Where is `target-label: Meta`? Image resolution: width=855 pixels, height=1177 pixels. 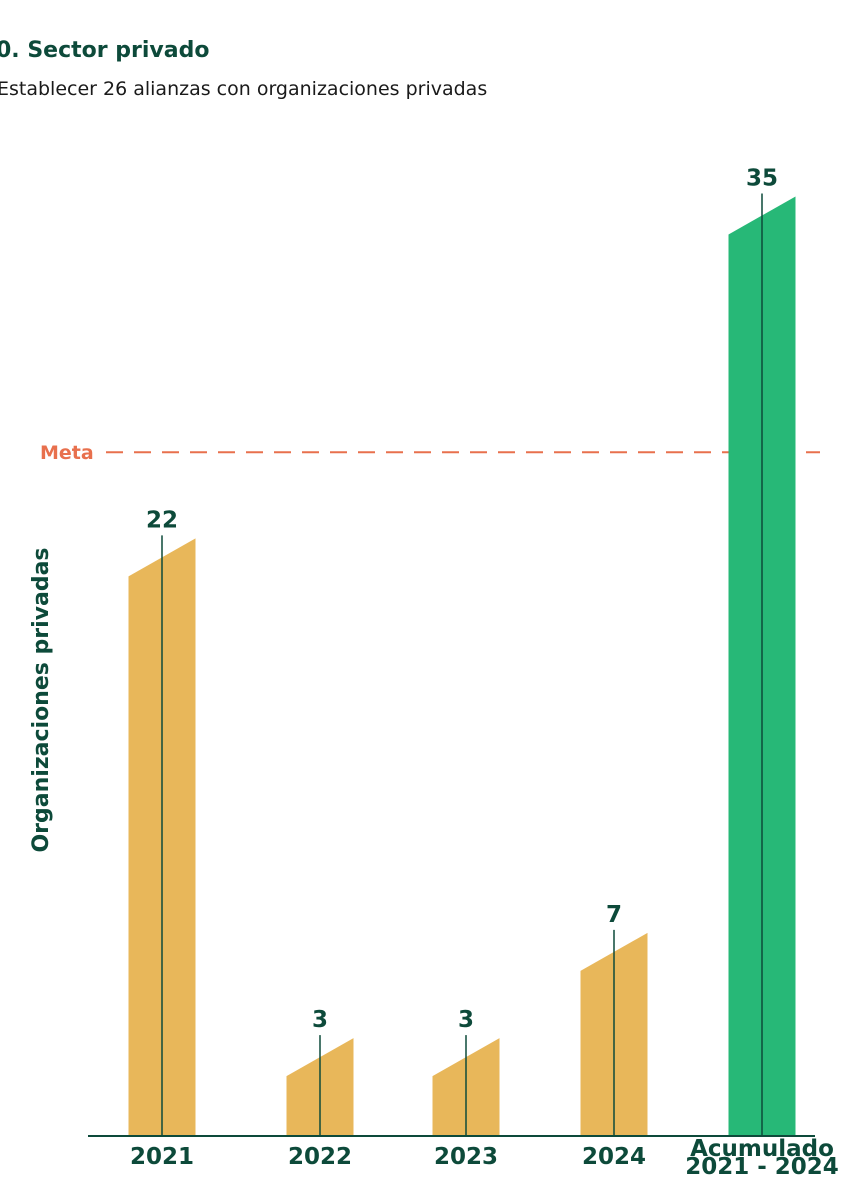
target-label: Meta is located at coordinates (67, 453).